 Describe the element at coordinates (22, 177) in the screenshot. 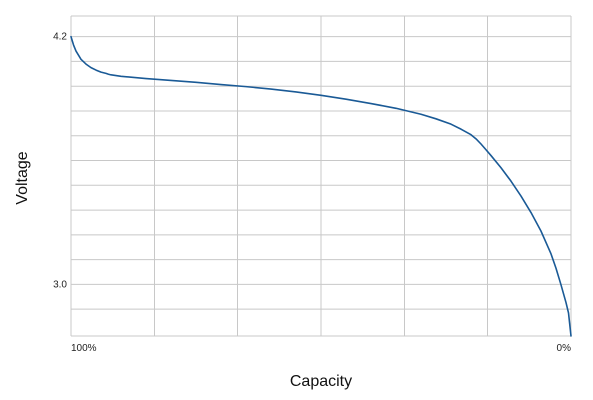

I see `y-axis-label: Voltage` at that location.